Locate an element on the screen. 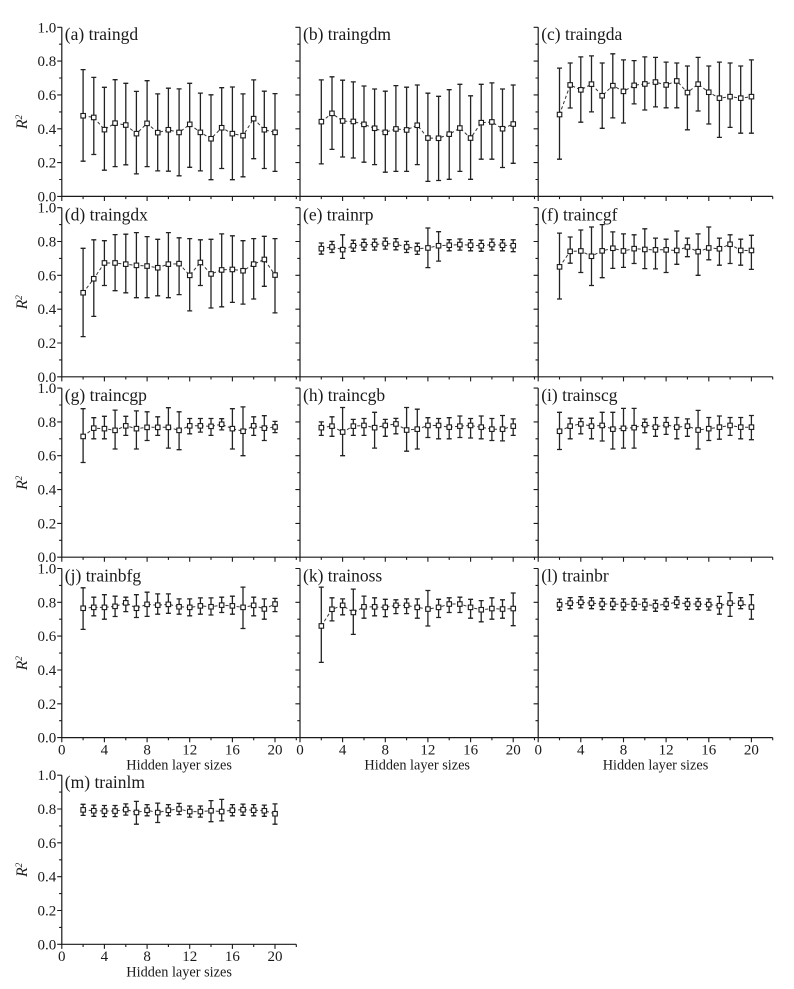 This screenshot has width=794, height=989. svg-text: (i) trainscg is located at coordinates (579, 395).